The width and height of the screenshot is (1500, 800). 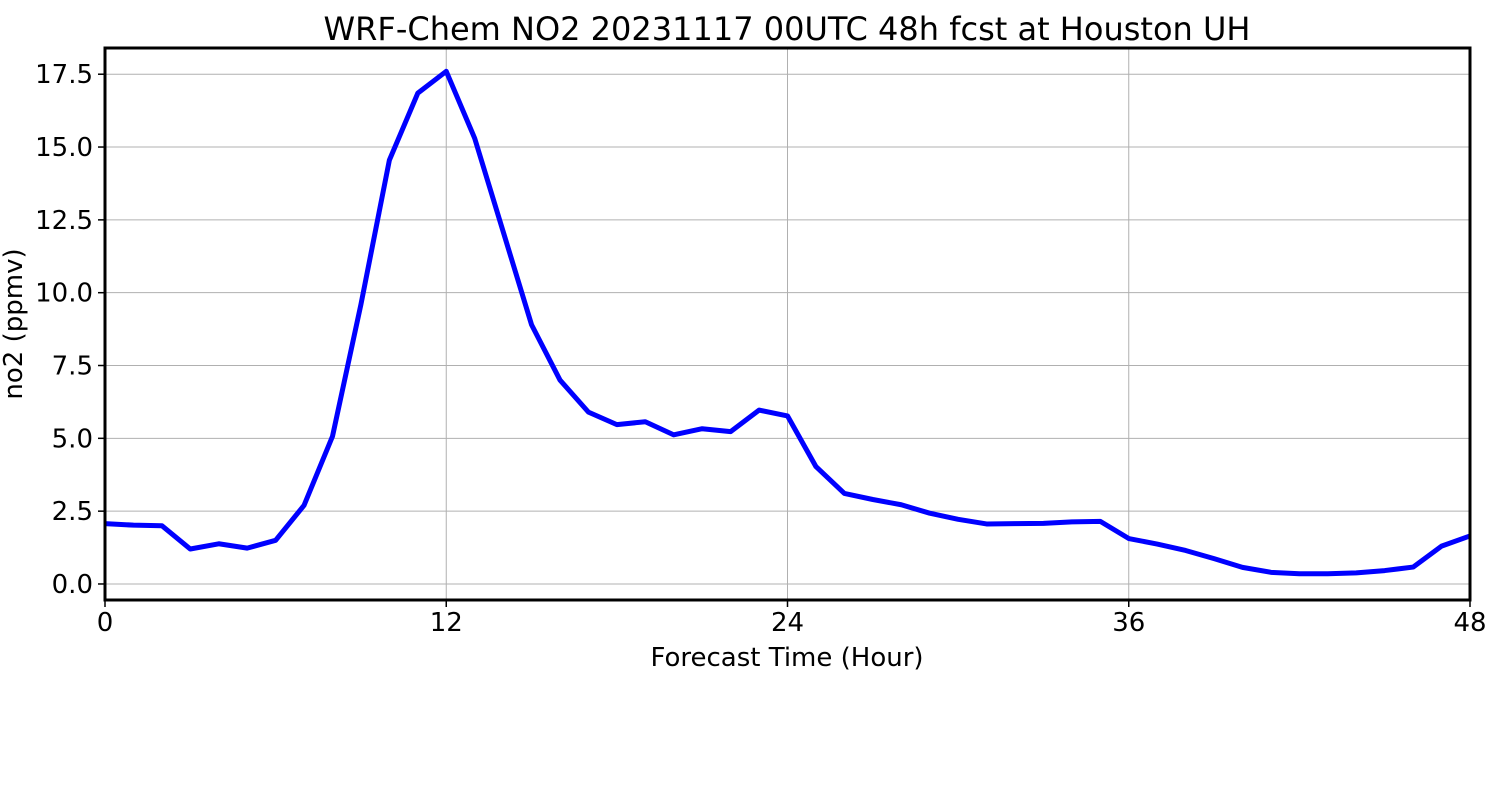 I want to click on y-tick-label: 2.5, so click(x=72, y=512).